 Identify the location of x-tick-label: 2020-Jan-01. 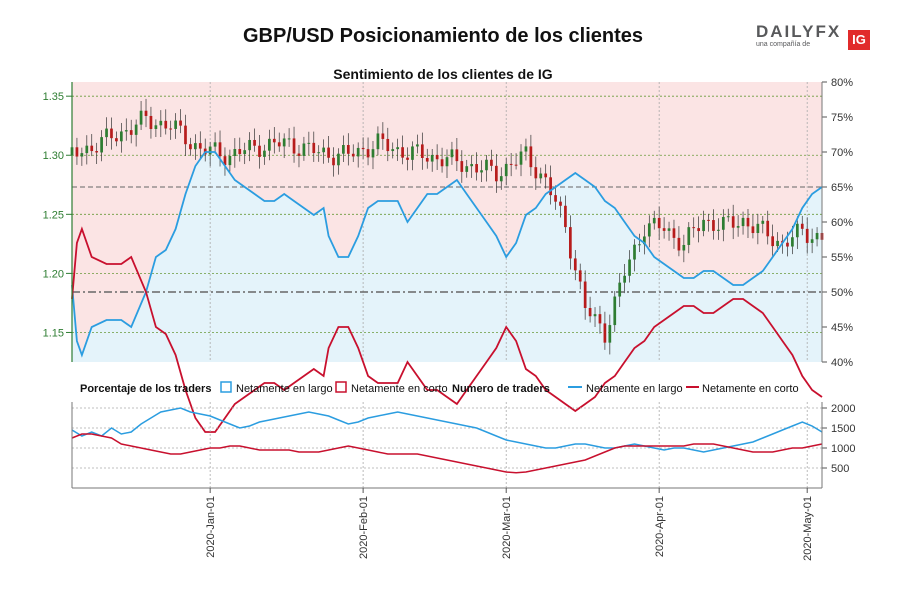
(211, 527).